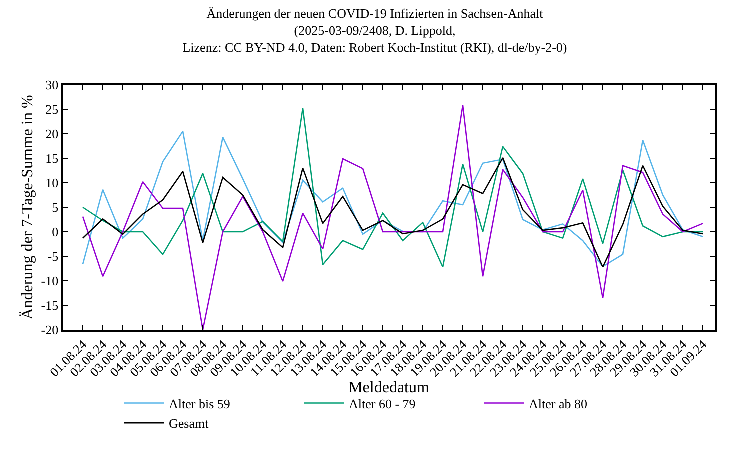  Describe the element at coordinates (53, 256) in the screenshot. I see `y-tick-label: -5` at that location.